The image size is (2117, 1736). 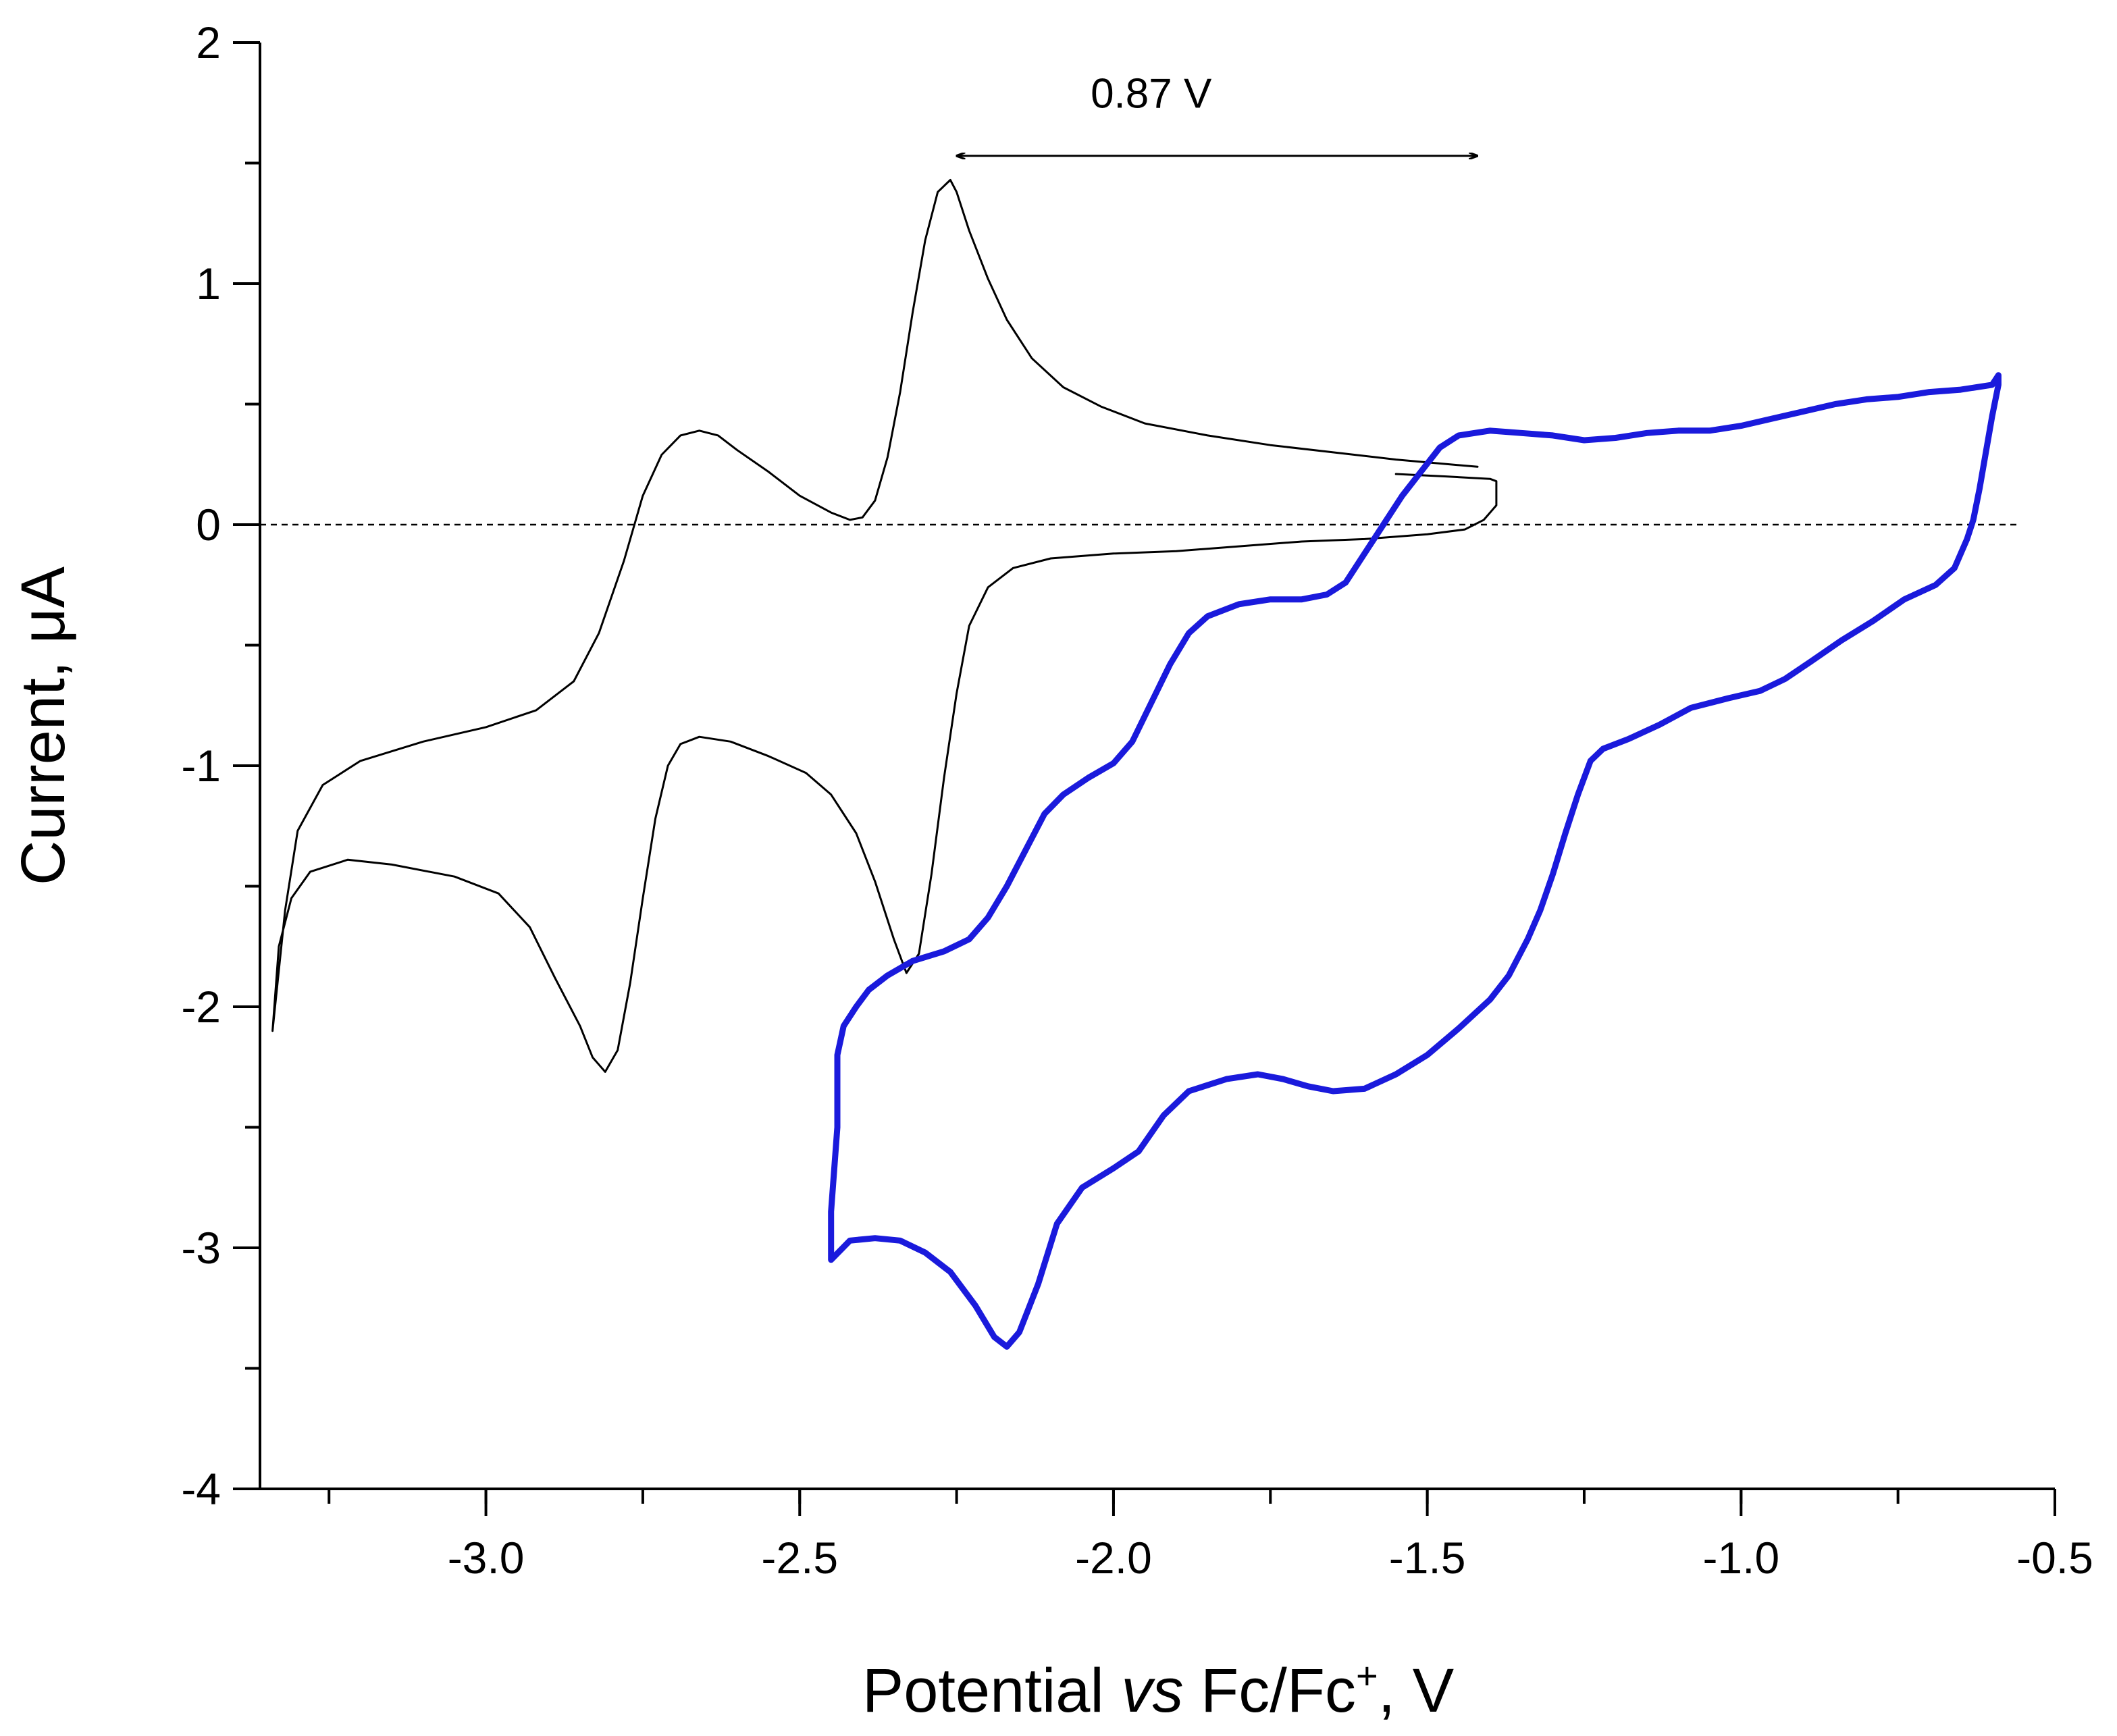 What do you see at coordinates (486, 1558) in the screenshot?
I see `x-tick-label: -3.0` at bounding box center [486, 1558].